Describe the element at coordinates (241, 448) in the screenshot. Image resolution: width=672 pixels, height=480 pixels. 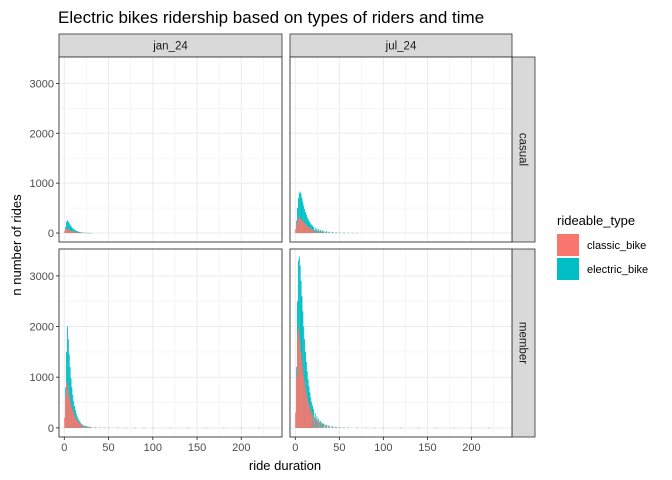
I see `x-tick-label: 200` at that location.